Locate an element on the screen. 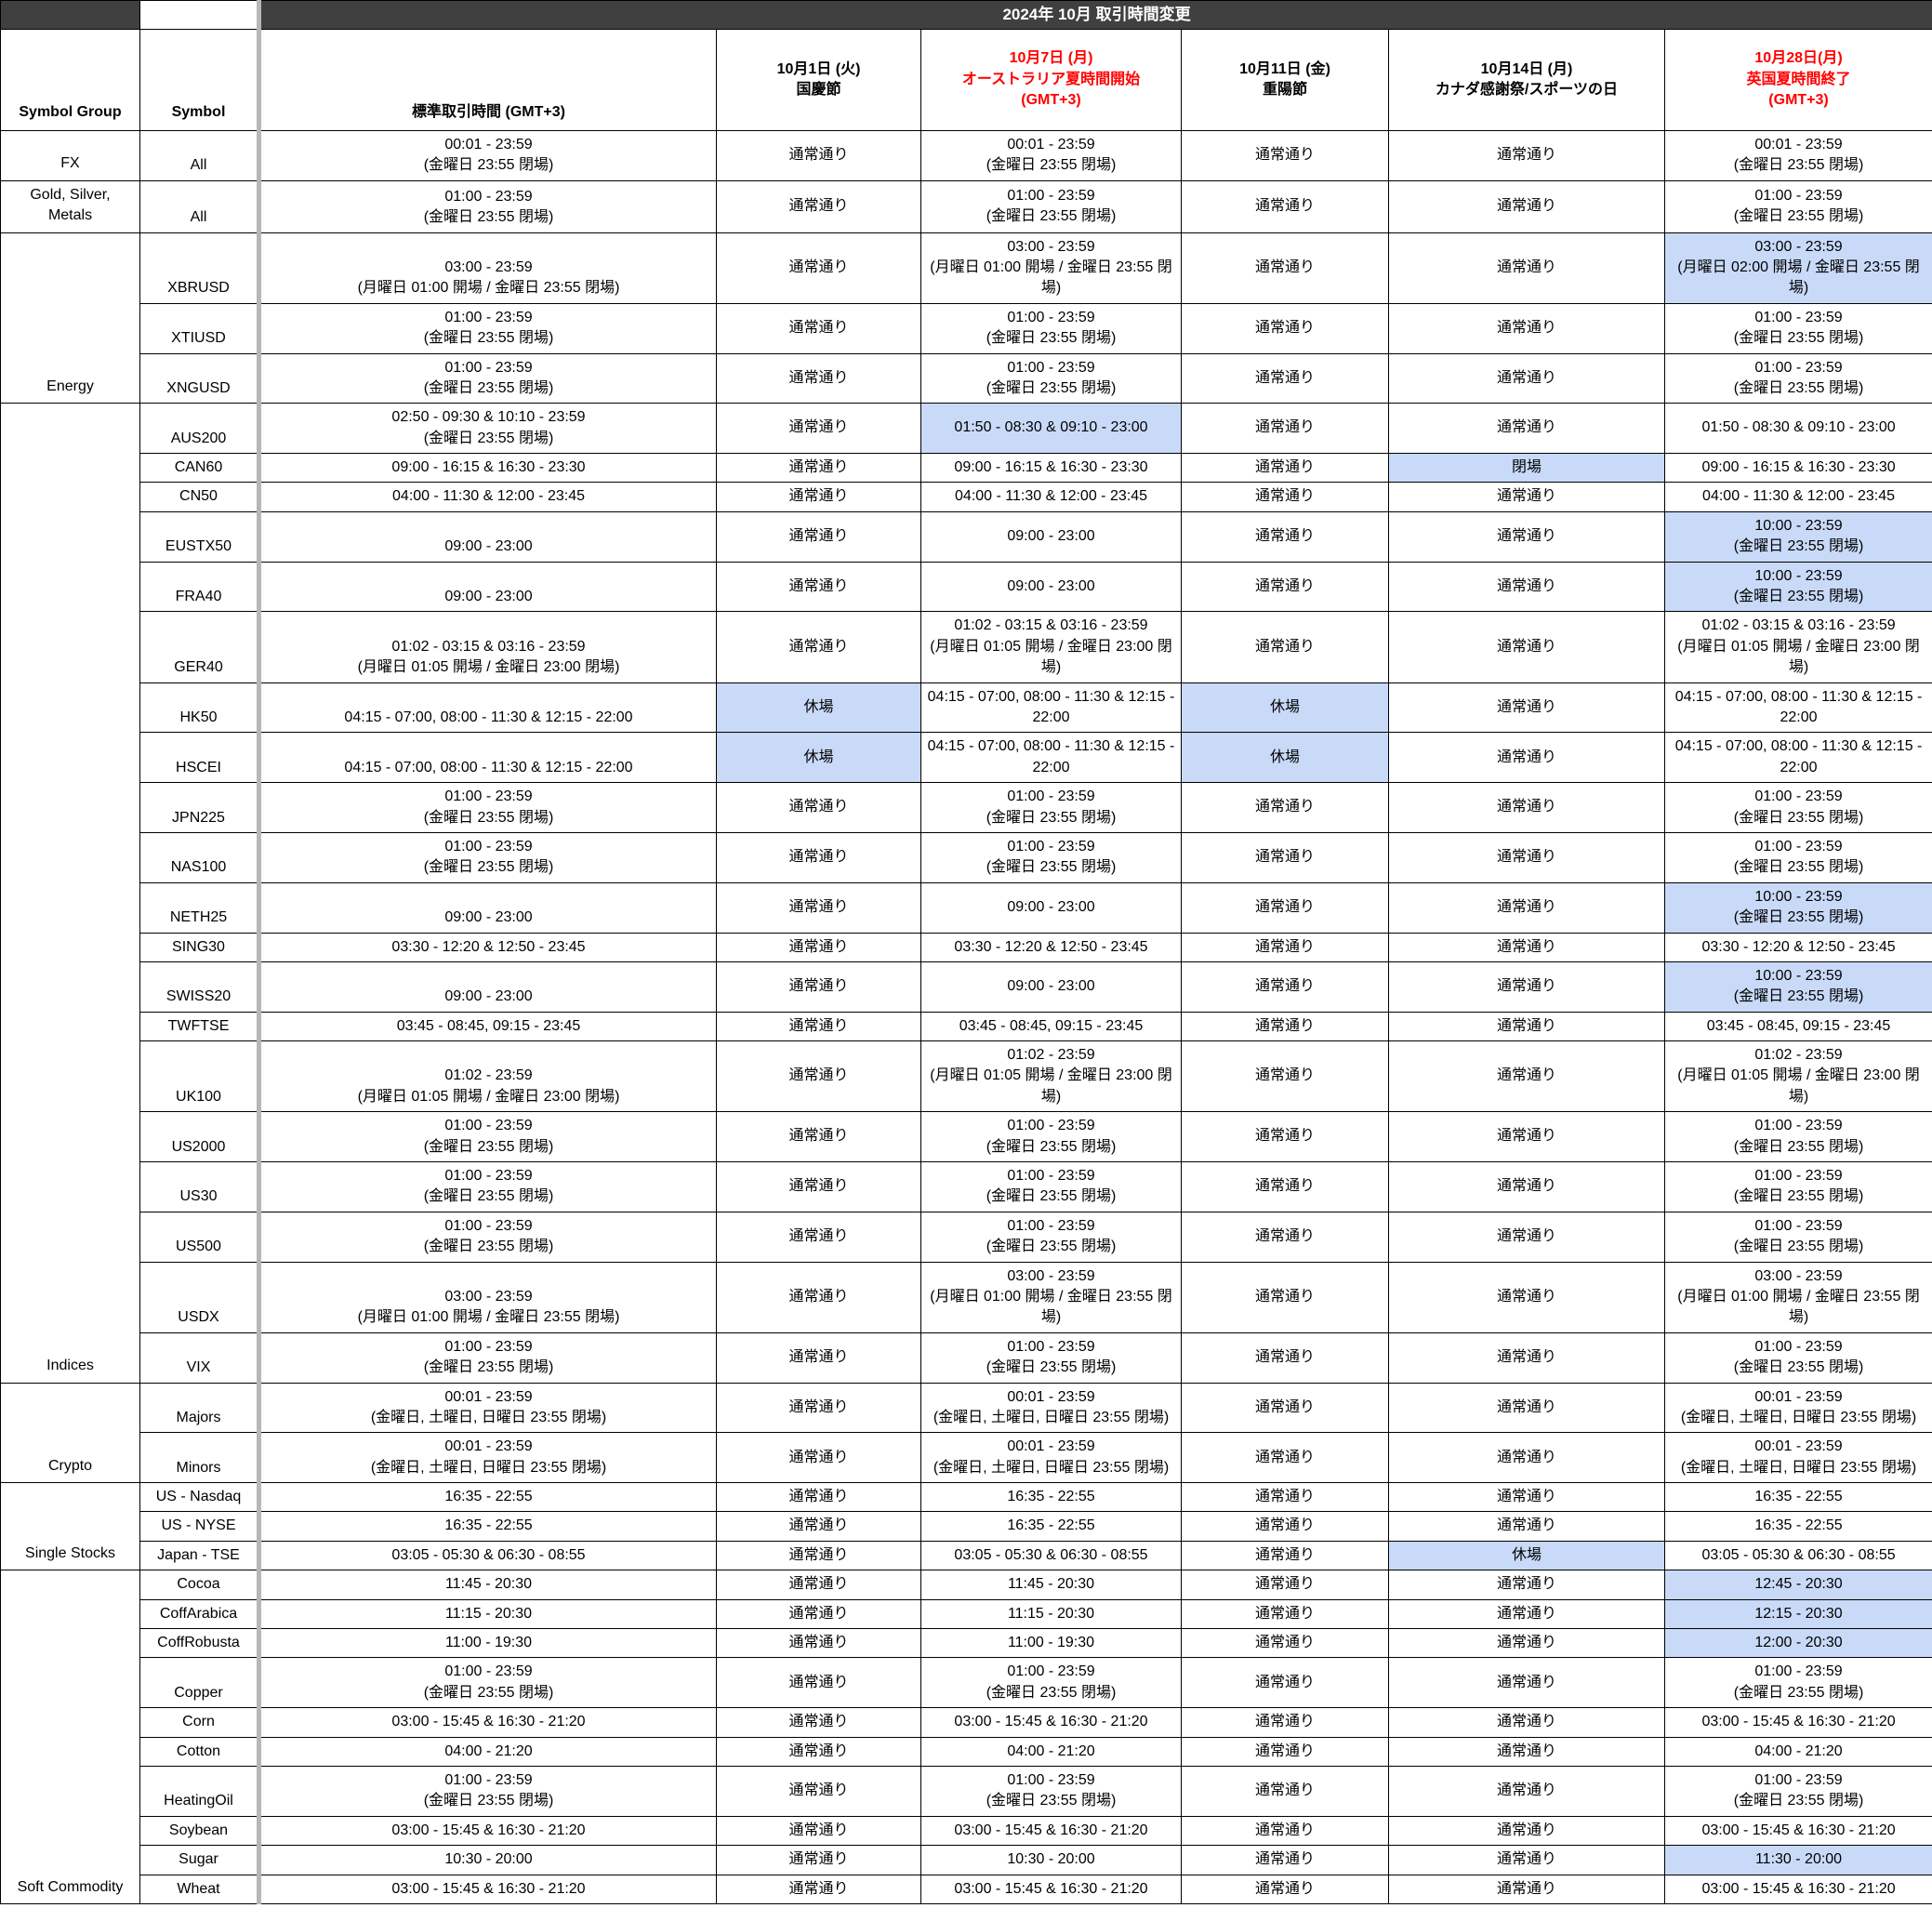 The image size is (1932, 1908). symbol-group-cell: Crypto is located at coordinates (70, 1433).